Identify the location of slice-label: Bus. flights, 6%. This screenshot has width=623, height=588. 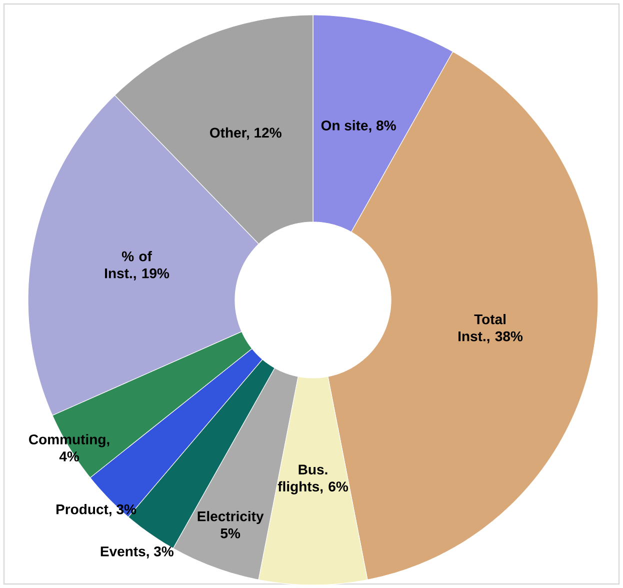
(313, 479).